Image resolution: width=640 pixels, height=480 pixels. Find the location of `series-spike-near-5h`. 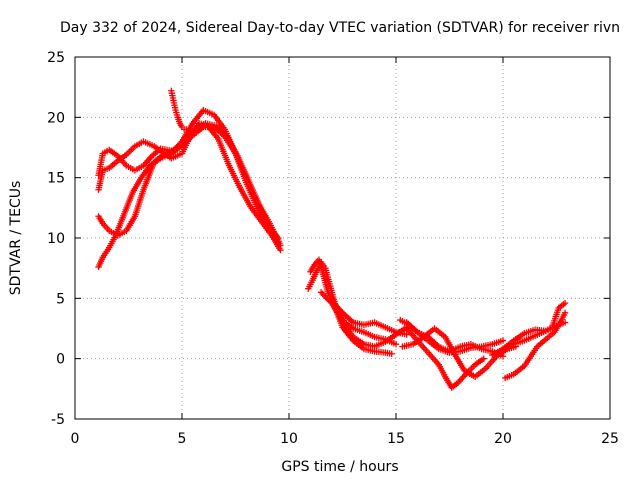

series-spike-near-5h is located at coordinates (179, 110).